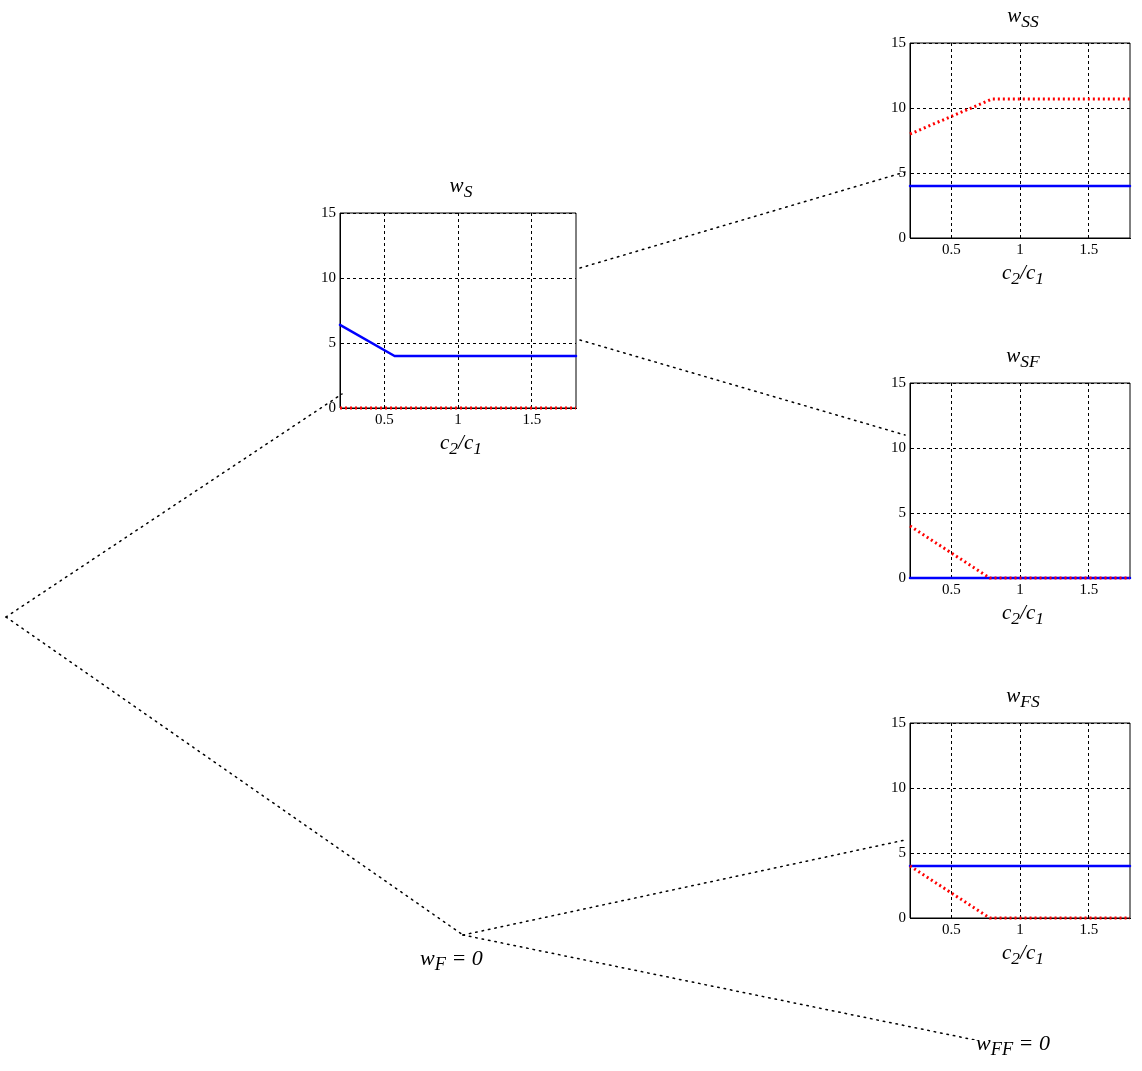 Image resolution: width=1142 pixels, height=1071 pixels. Describe the element at coordinates (1023, 357) in the screenshot. I see `chart-title: w$_{SF}$` at that location.